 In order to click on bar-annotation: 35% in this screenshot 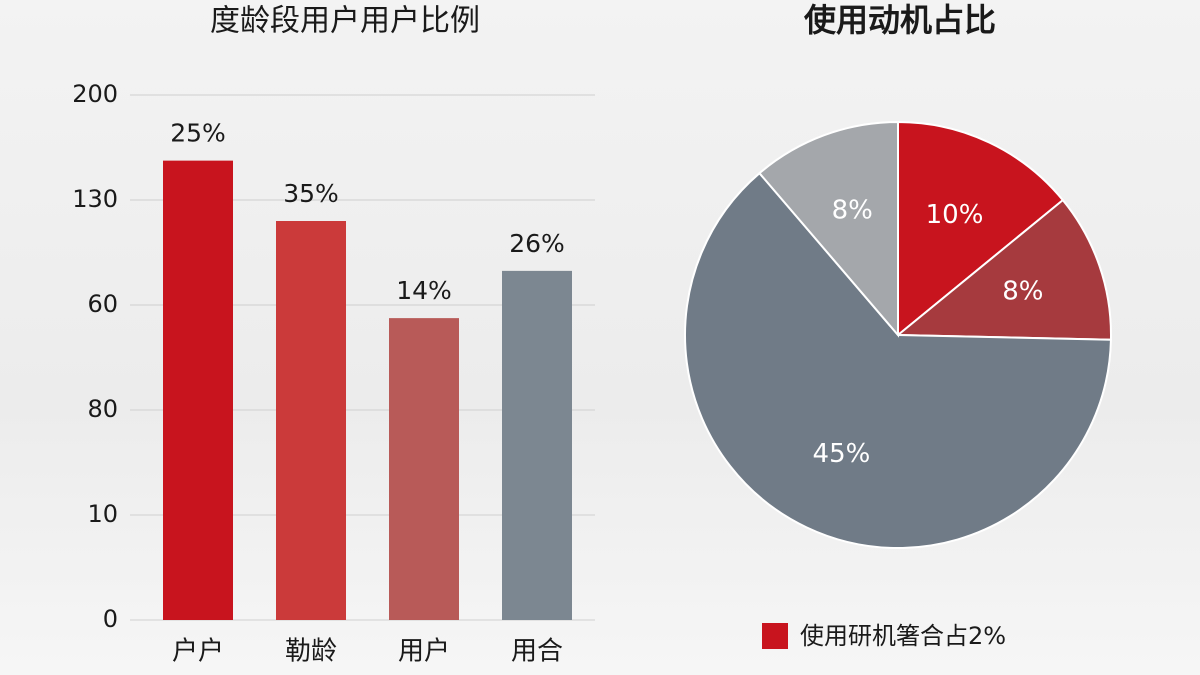, I will do `click(311, 193)`.